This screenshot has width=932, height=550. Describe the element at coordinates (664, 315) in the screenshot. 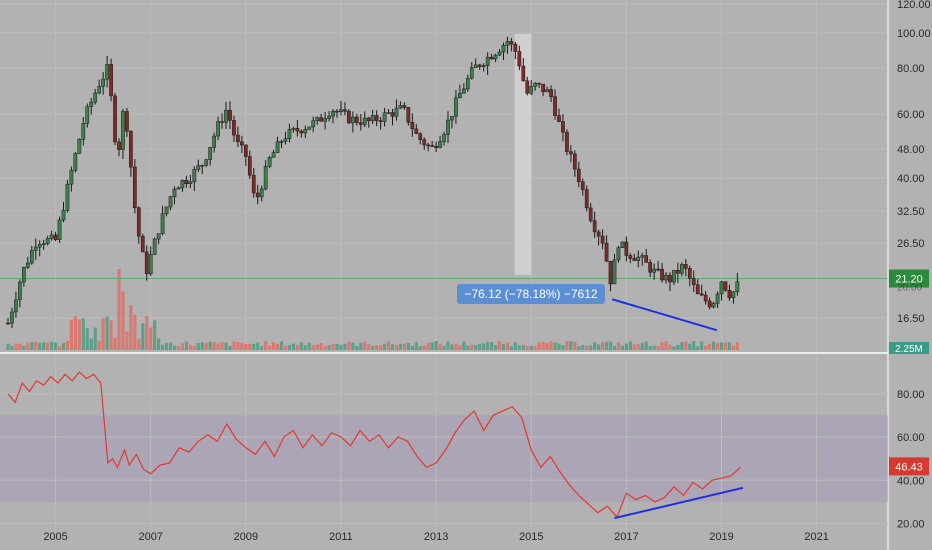

I see `price-trend-line` at that location.